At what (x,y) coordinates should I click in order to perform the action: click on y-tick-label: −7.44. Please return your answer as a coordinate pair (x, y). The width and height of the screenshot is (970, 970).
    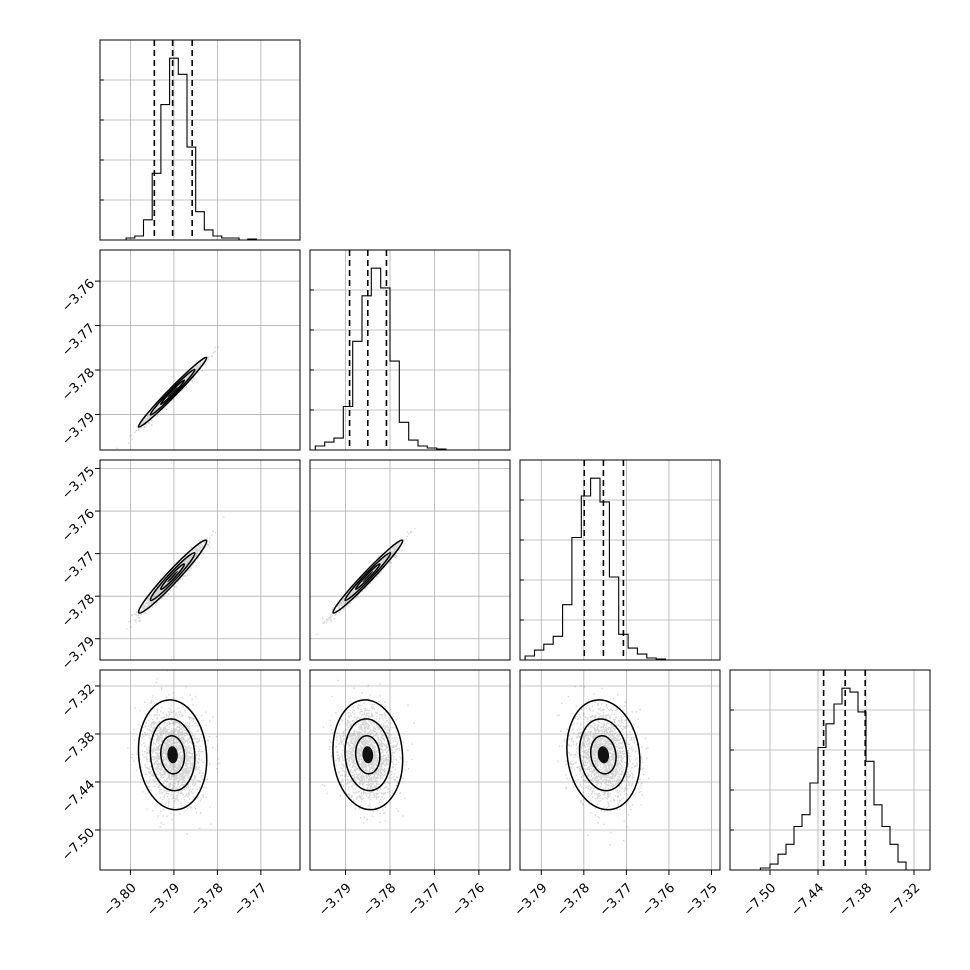
    Looking at the image, I should click on (78, 796).